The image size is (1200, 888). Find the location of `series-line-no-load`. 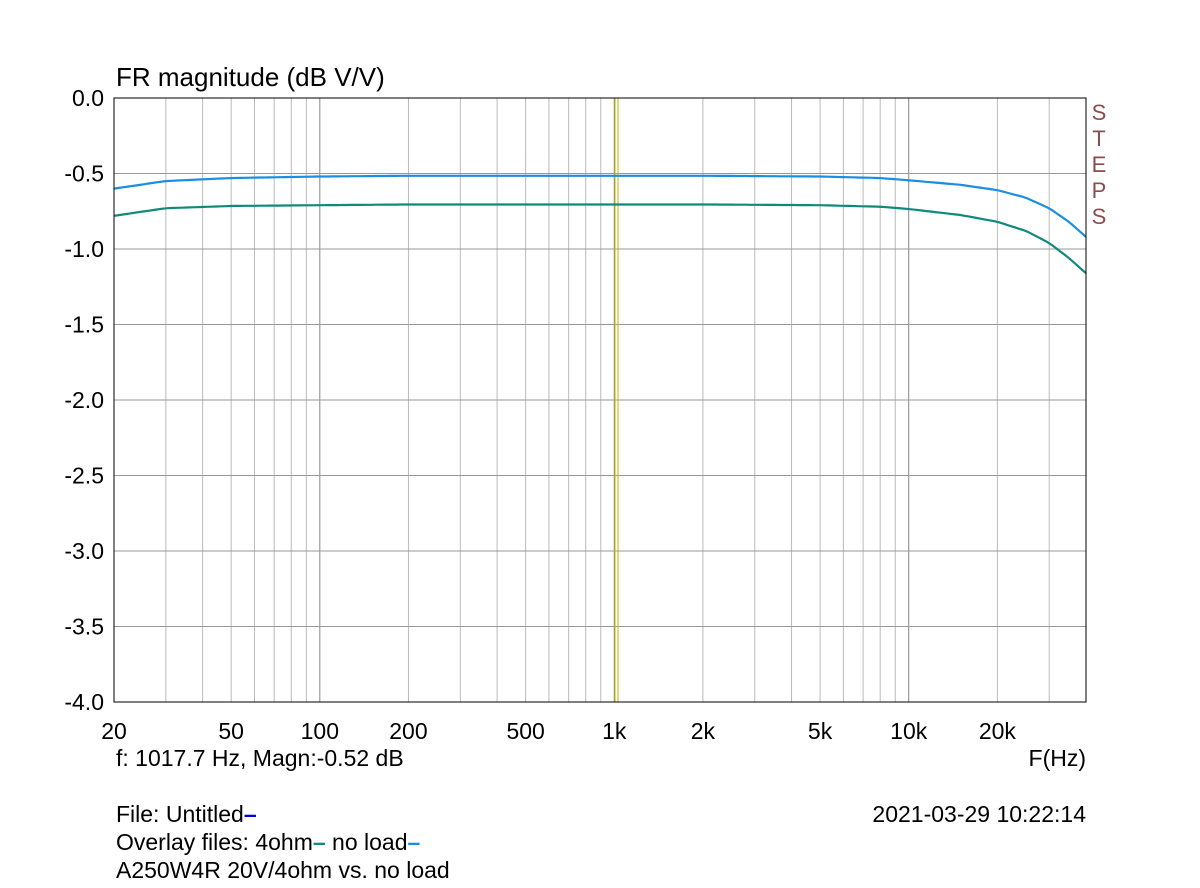

series-line-no-load is located at coordinates (600, 206).